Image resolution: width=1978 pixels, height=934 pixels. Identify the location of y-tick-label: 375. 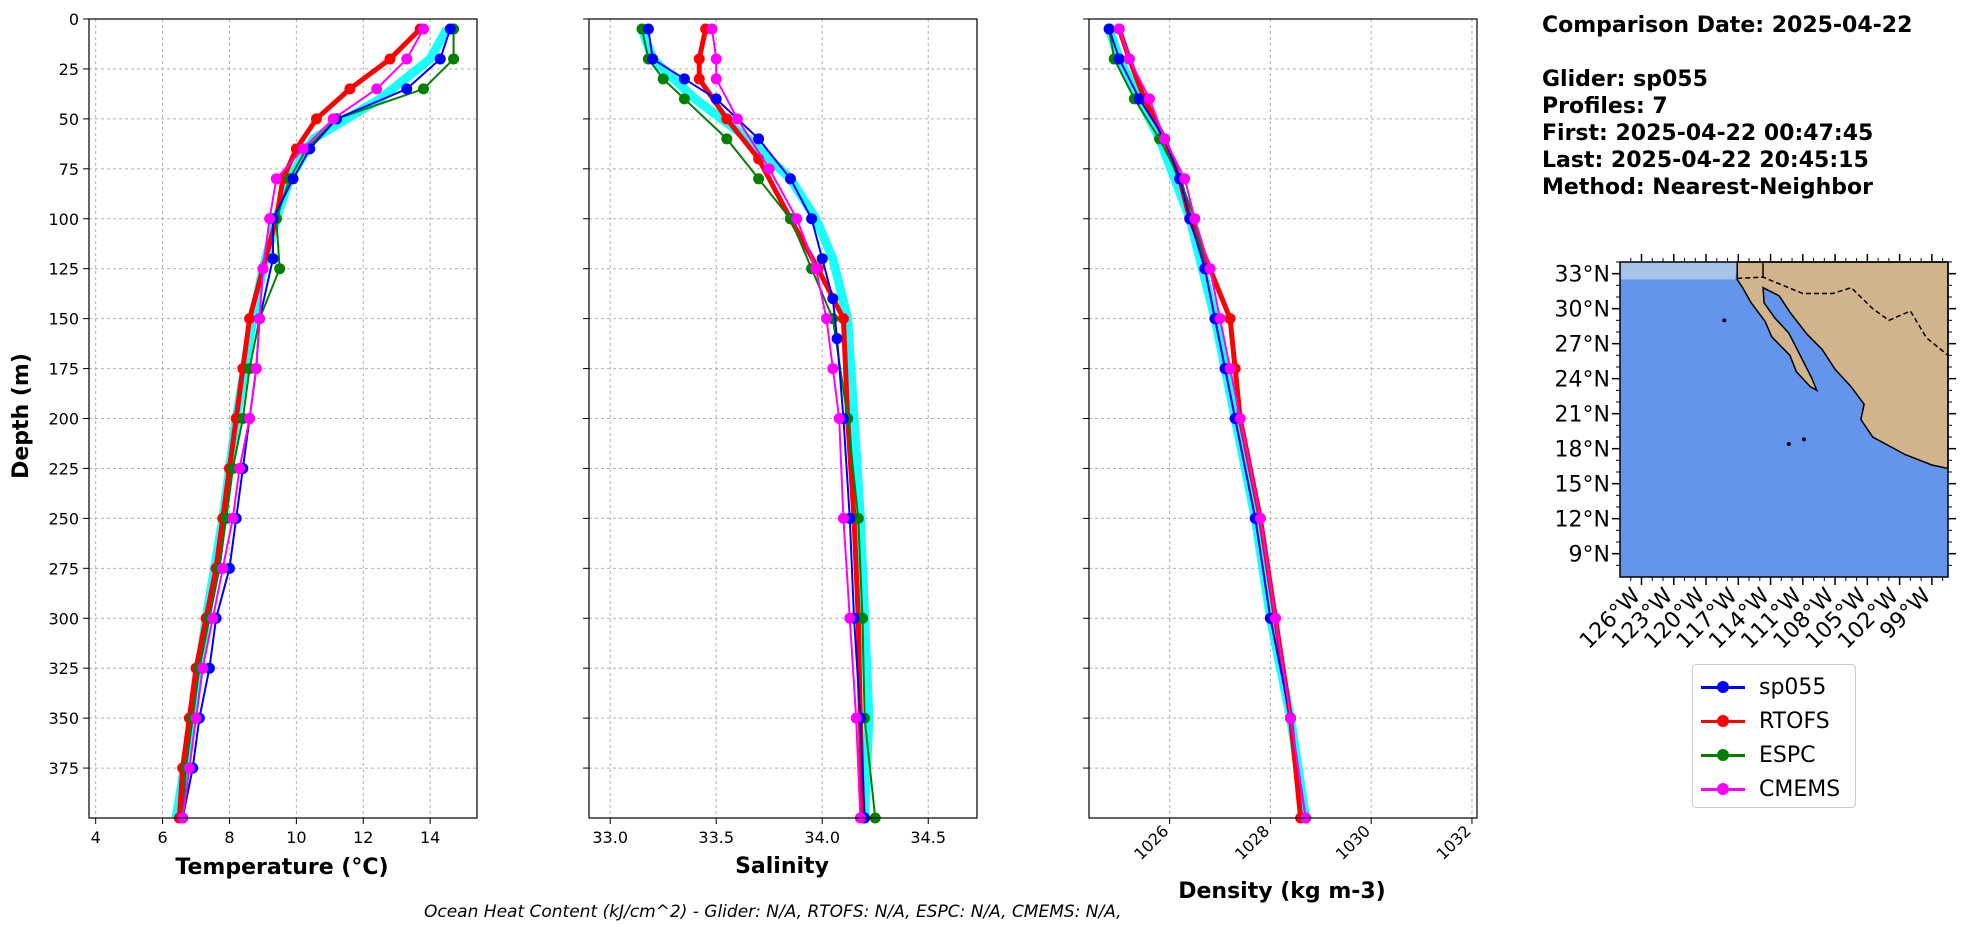
(63, 768).